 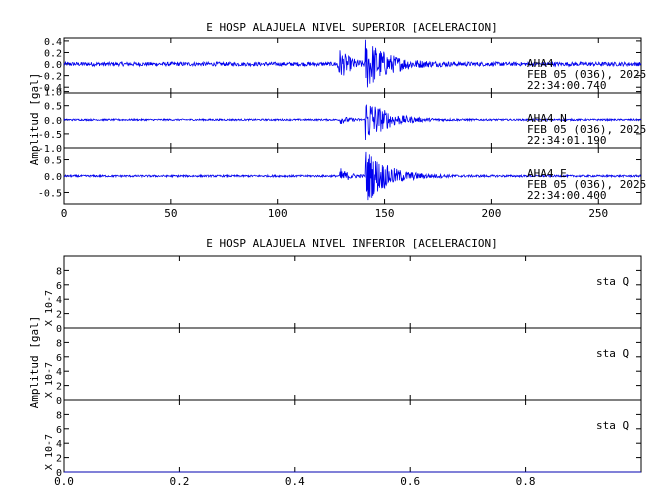 What do you see at coordinates (278, 213) in the screenshot?
I see `x-tick-label: 100` at bounding box center [278, 213].